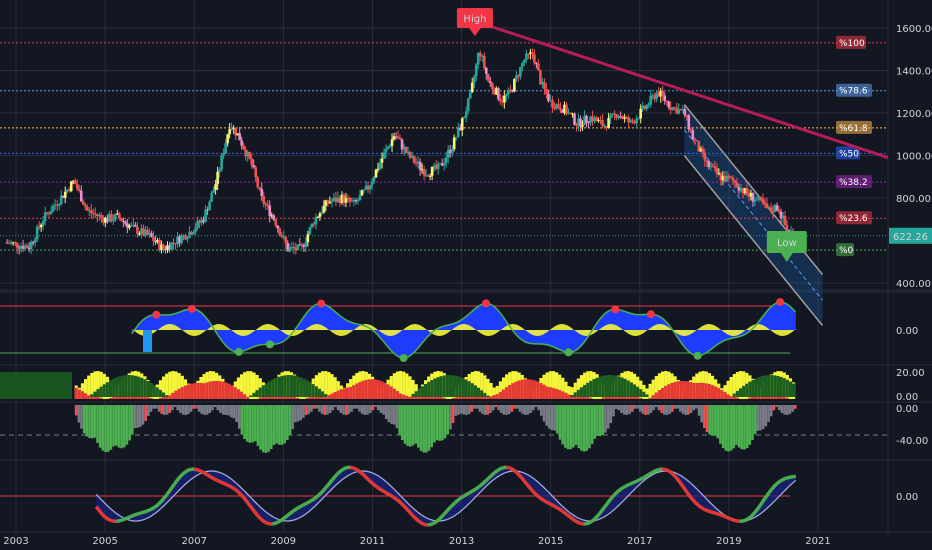 Image resolution: width=932 pixels, height=550 pixels. I want to click on low-marker: Low, so click(786, 246).